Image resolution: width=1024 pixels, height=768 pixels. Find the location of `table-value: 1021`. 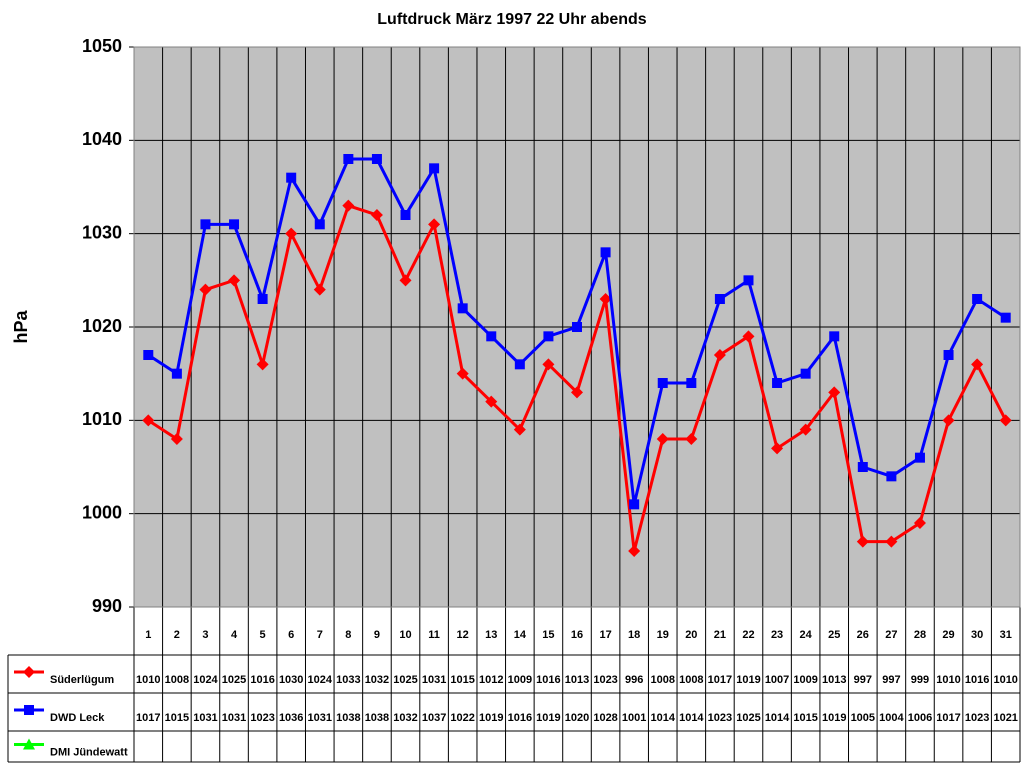

table-value: 1021 is located at coordinates (1005, 718).